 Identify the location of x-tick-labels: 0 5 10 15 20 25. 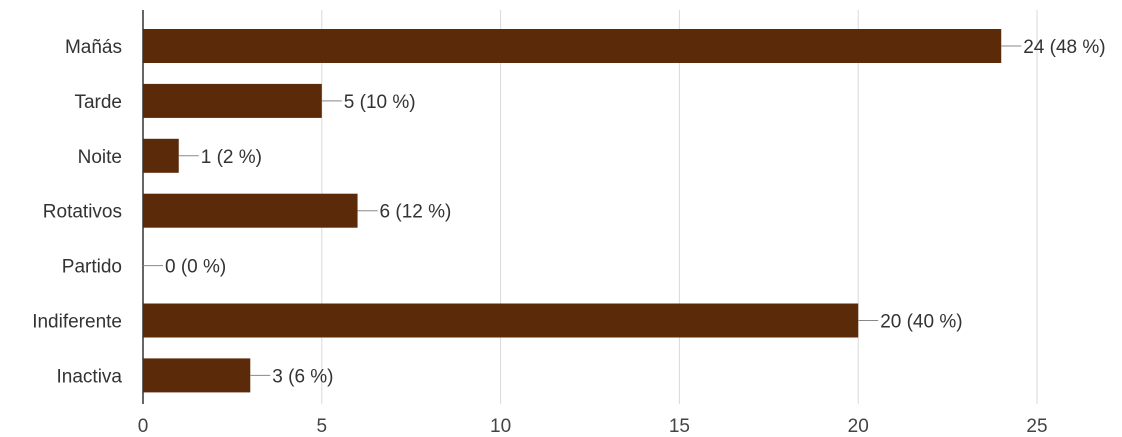
(593, 426).